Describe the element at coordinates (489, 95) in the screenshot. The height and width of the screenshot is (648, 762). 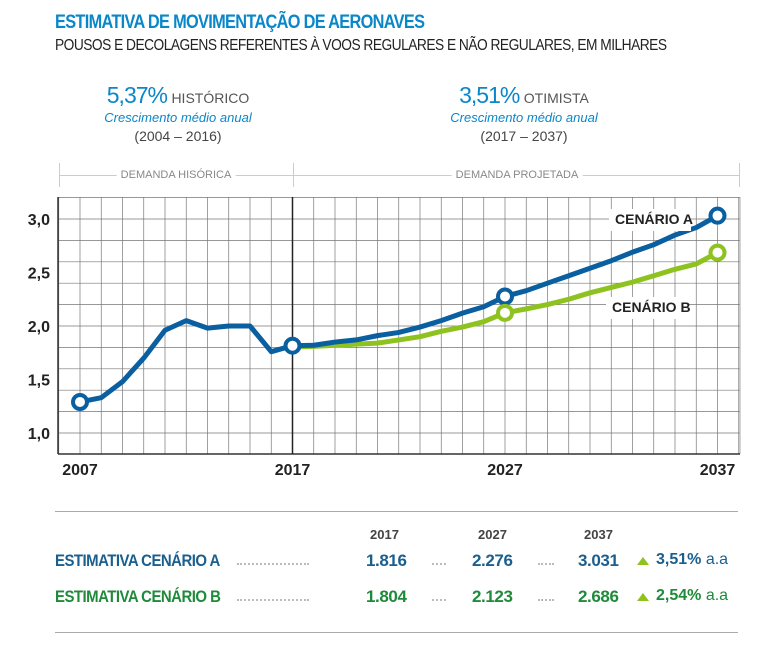
I see `projected-pct: 3,51%` at that location.